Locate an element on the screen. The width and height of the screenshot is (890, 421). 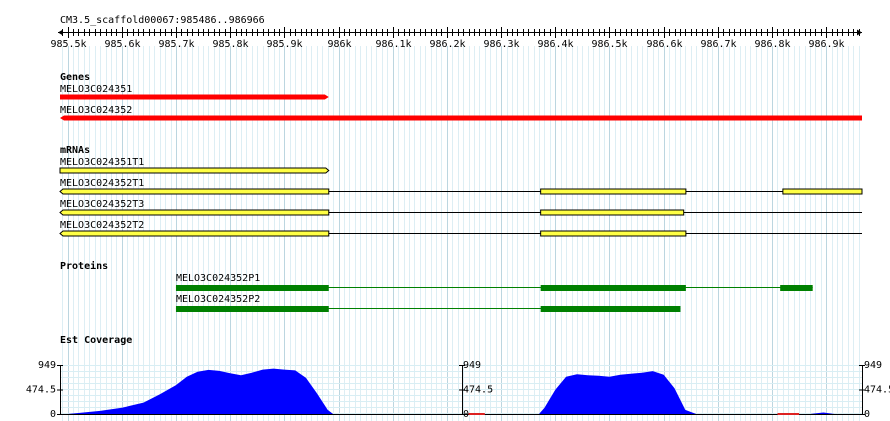
ruler-tick-label: 986.4k is located at coordinates (555, 44).